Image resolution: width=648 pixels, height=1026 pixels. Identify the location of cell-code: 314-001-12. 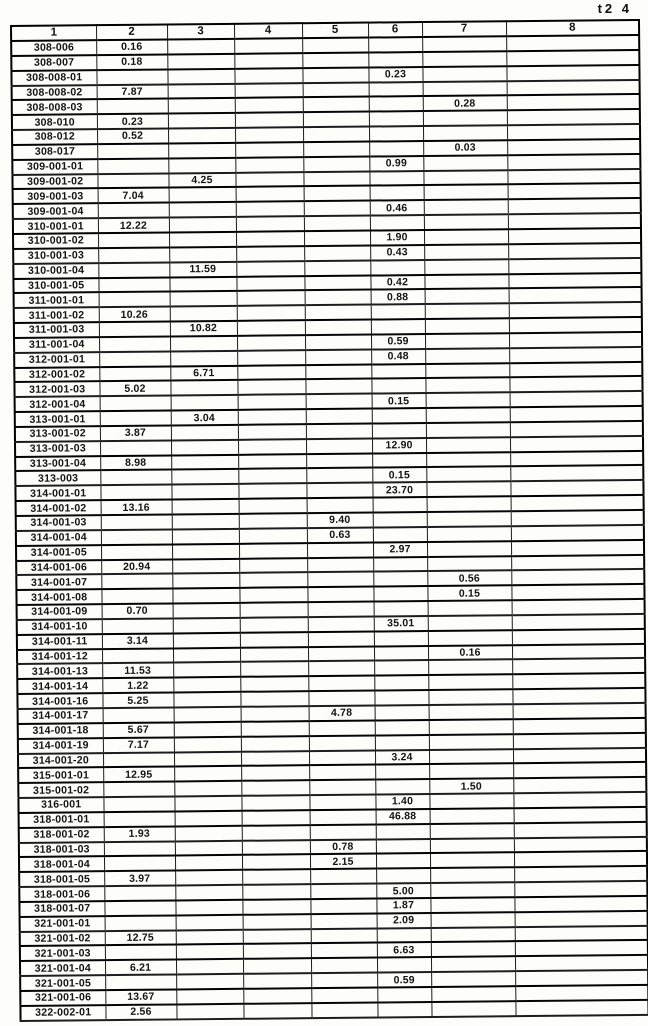
(59, 656).